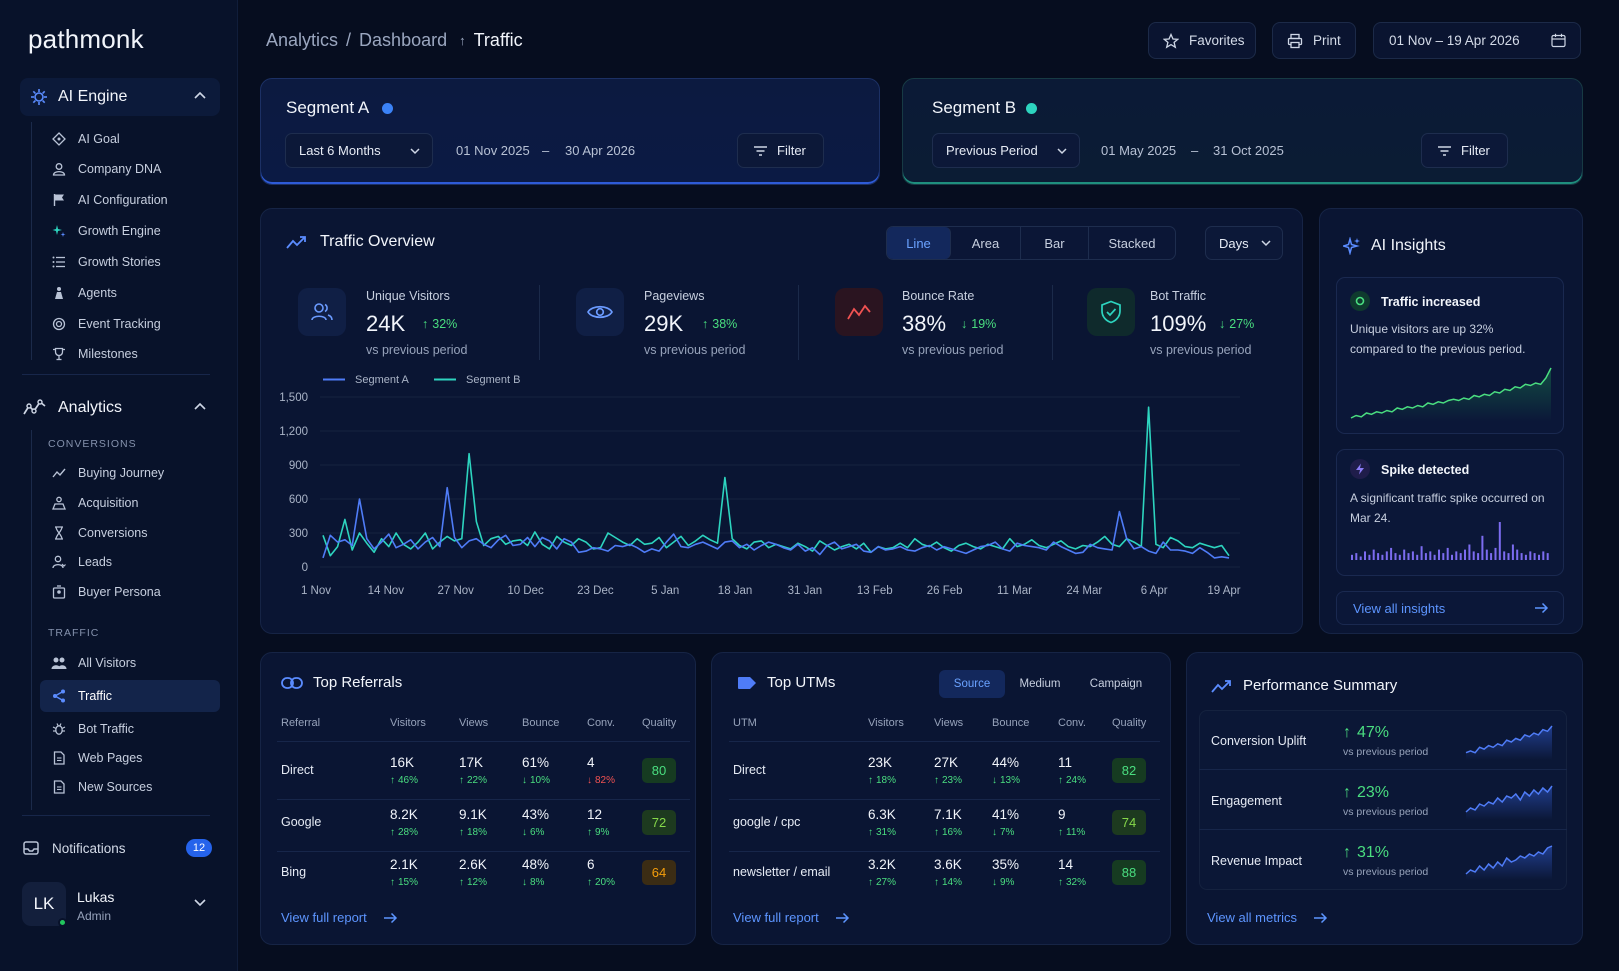 The height and width of the screenshot is (971, 1619). I want to click on sidebar-item-event-tracking: Event Tracking, so click(130, 324).